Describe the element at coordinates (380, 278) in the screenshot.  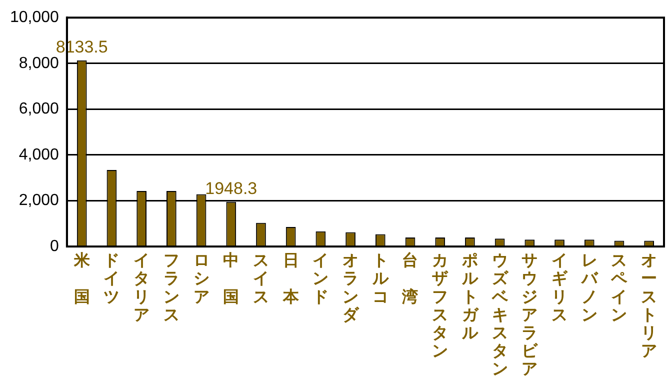
I see `x-tick-label: トルコ` at that location.